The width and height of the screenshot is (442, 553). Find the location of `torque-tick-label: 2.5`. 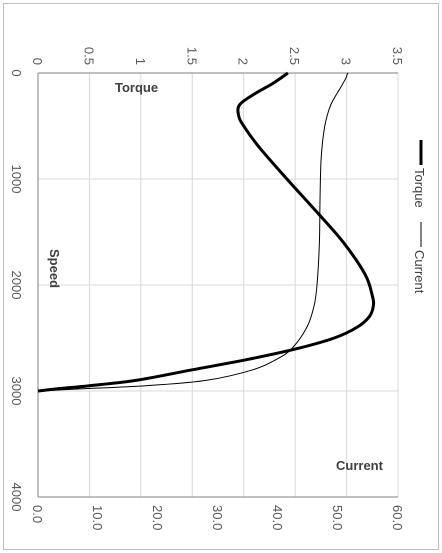

torque-tick-label: 2.5 is located at coordinates (294, 56).